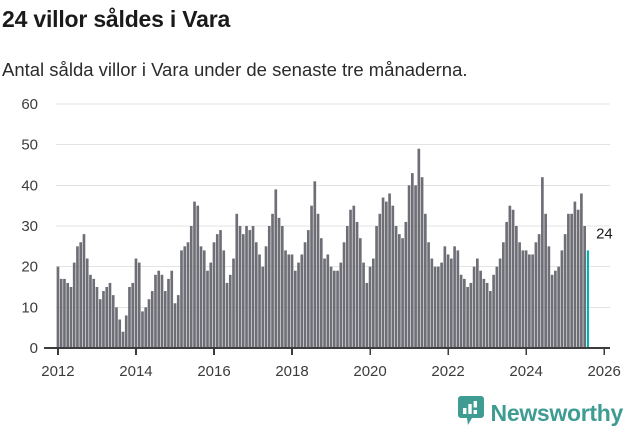 The height and width of the screenshot is (439, 631). What do you see at coordinates (29, 145) in the screenshot?
I see `y-axis-tick-label: 50` at bounding box center [29, 145].